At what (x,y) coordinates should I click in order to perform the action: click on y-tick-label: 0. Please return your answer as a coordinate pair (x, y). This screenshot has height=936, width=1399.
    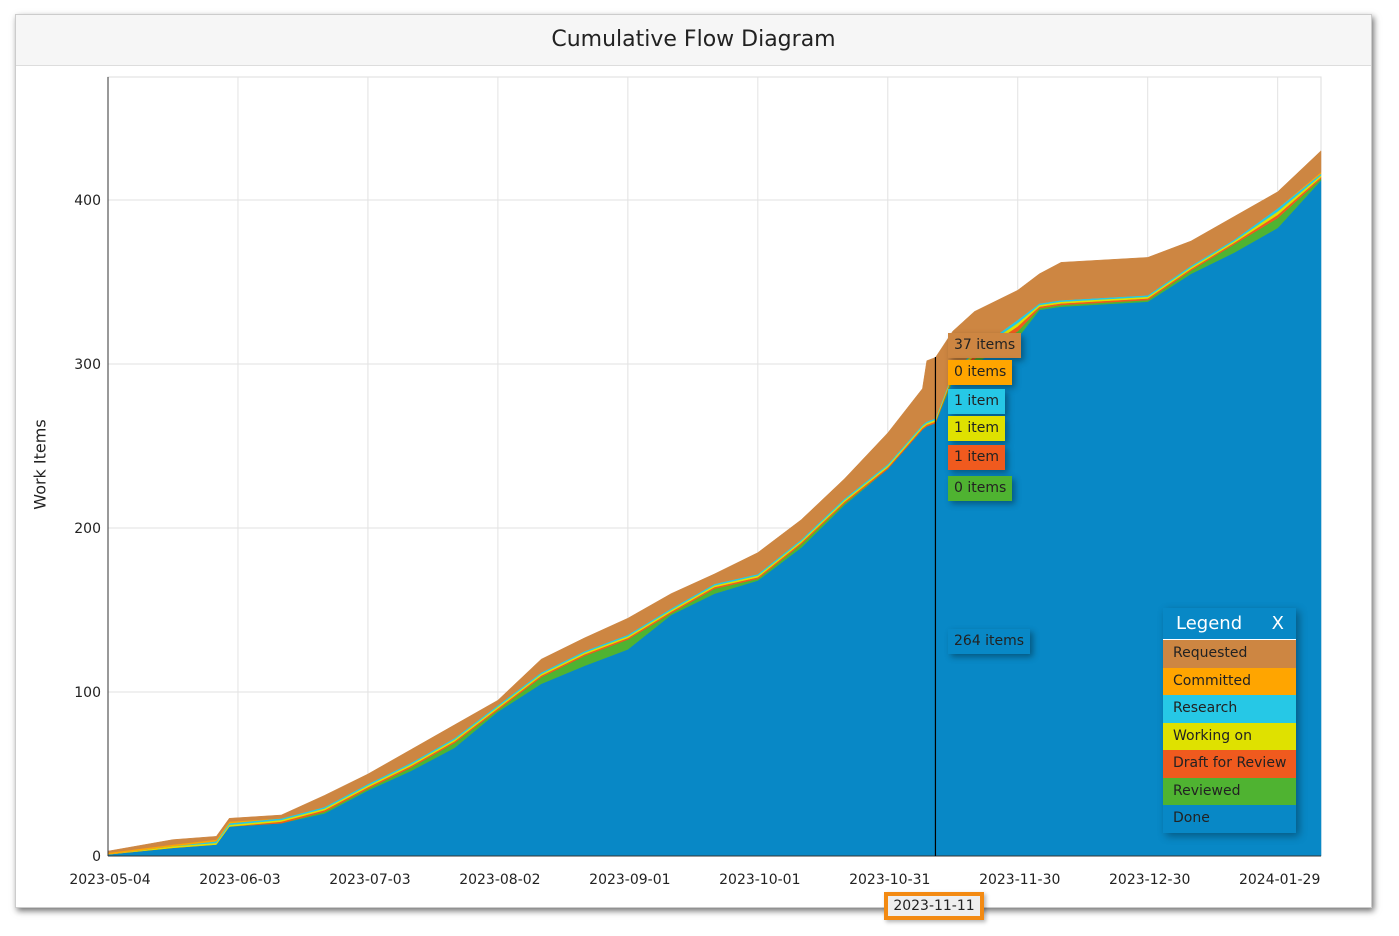
    Looking at the image, I should click on (96, 857).